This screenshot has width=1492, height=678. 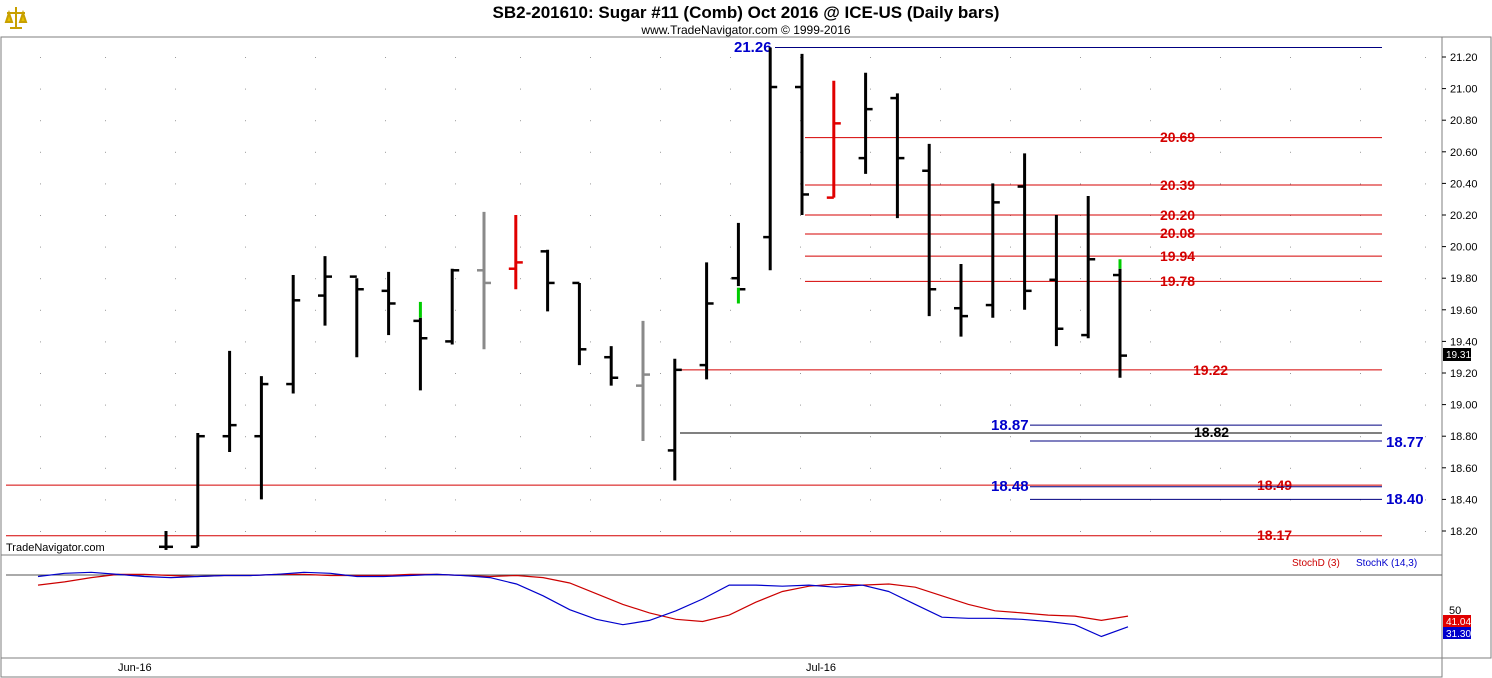 I want to click on y-tick-label: 18.40, so click(x=1464, y=500).